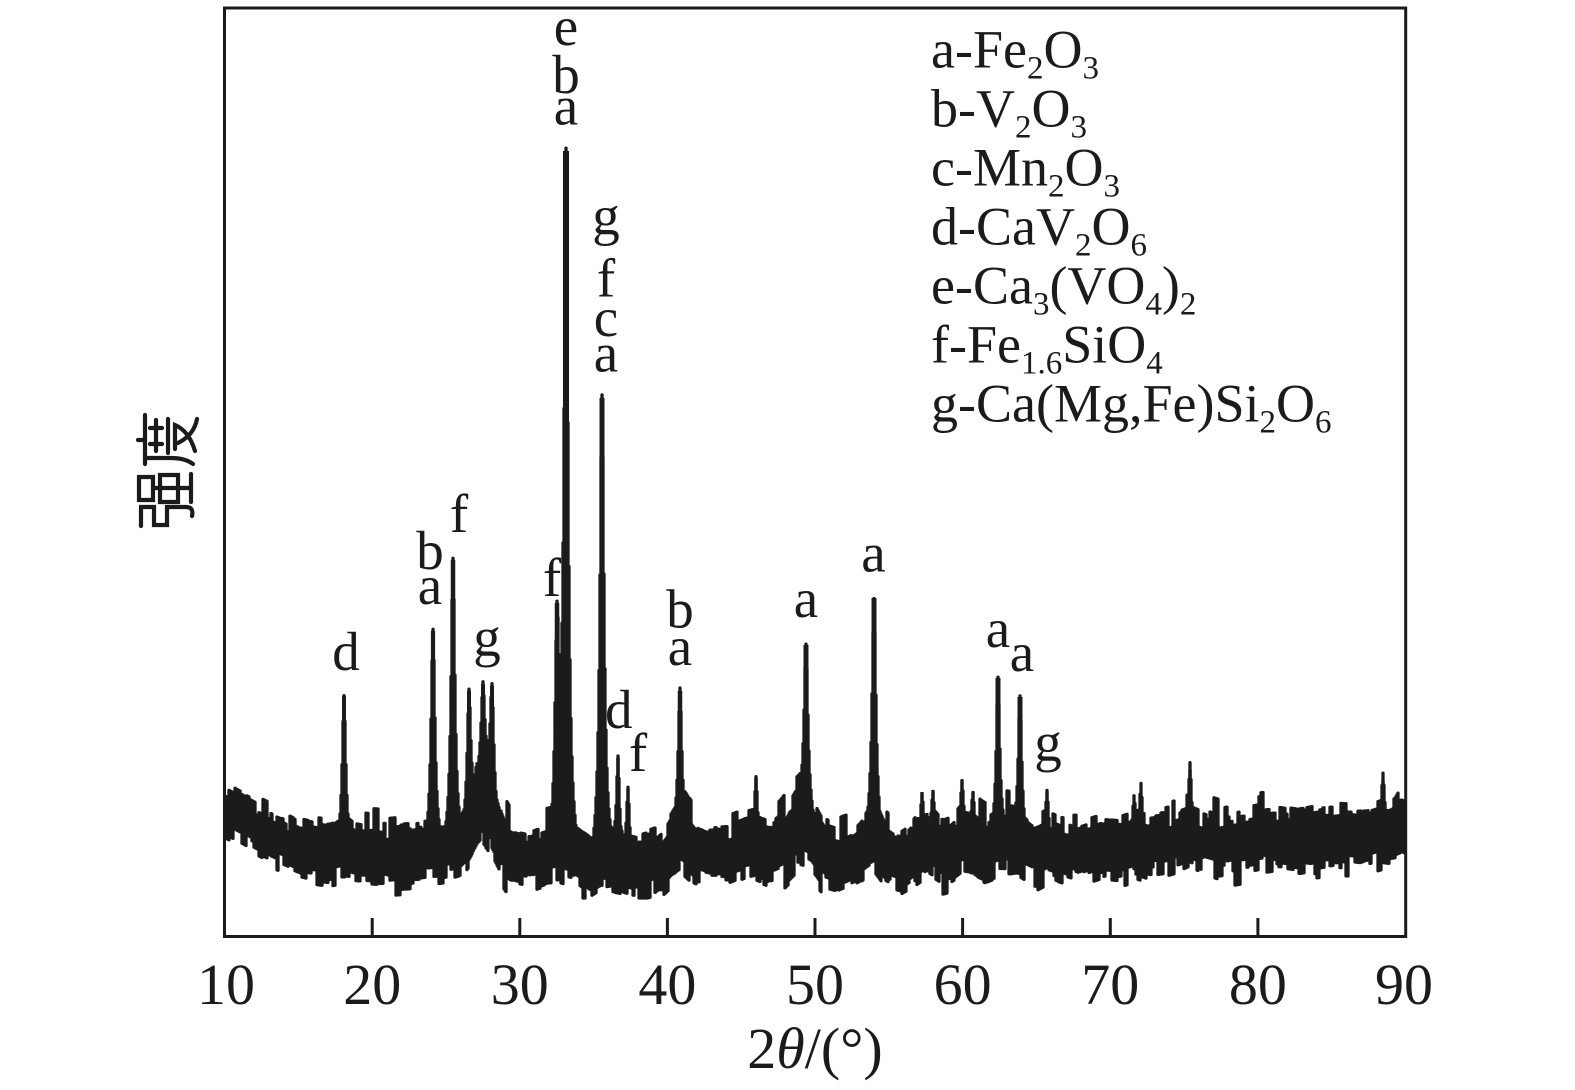 This screenshot has height=1090, width=1575. I want to click on svg-text: 70, so click(1110, 984).